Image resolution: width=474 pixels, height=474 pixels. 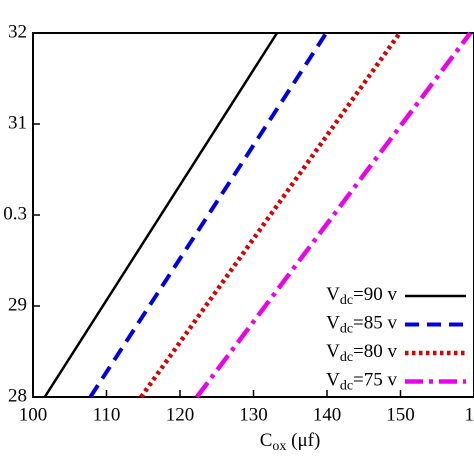 What do you see at coordinates (33, 414) in the screenshot?
I see `x-tick-label: 100` at bounding box center [33, 414].